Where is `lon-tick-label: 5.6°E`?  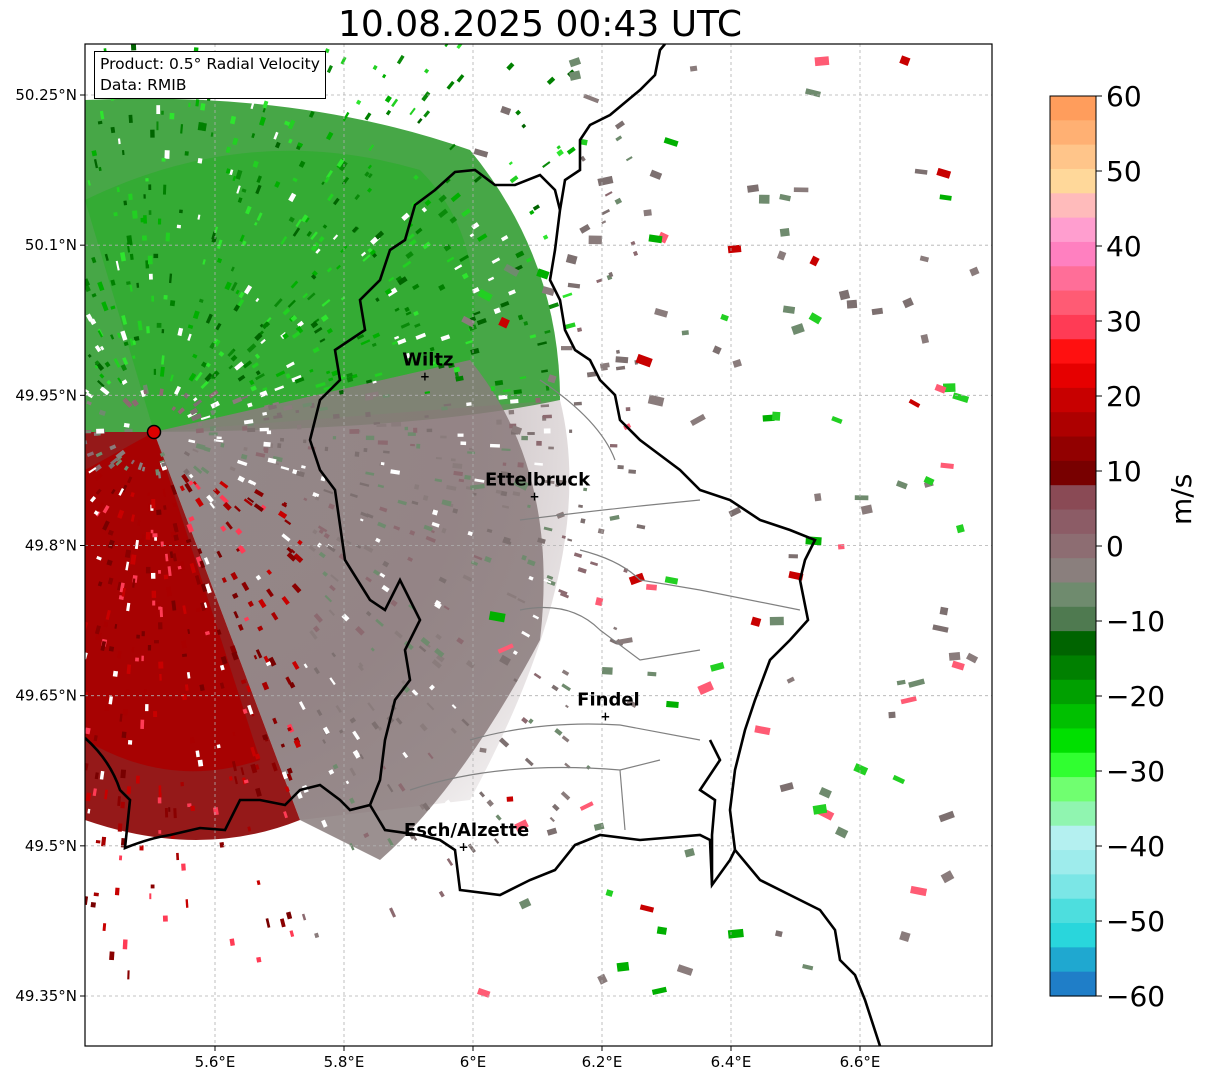 lon-tick-label: 5.6°E is located at coordinates (215, 1062).